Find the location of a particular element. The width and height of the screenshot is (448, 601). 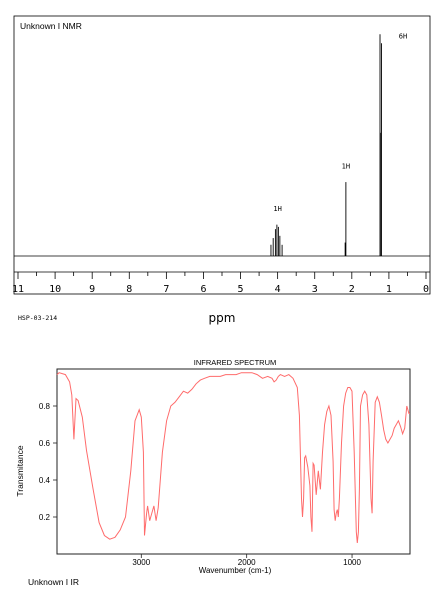

nmr-title: Unknown I NMR is located at coordinates (51, 26).